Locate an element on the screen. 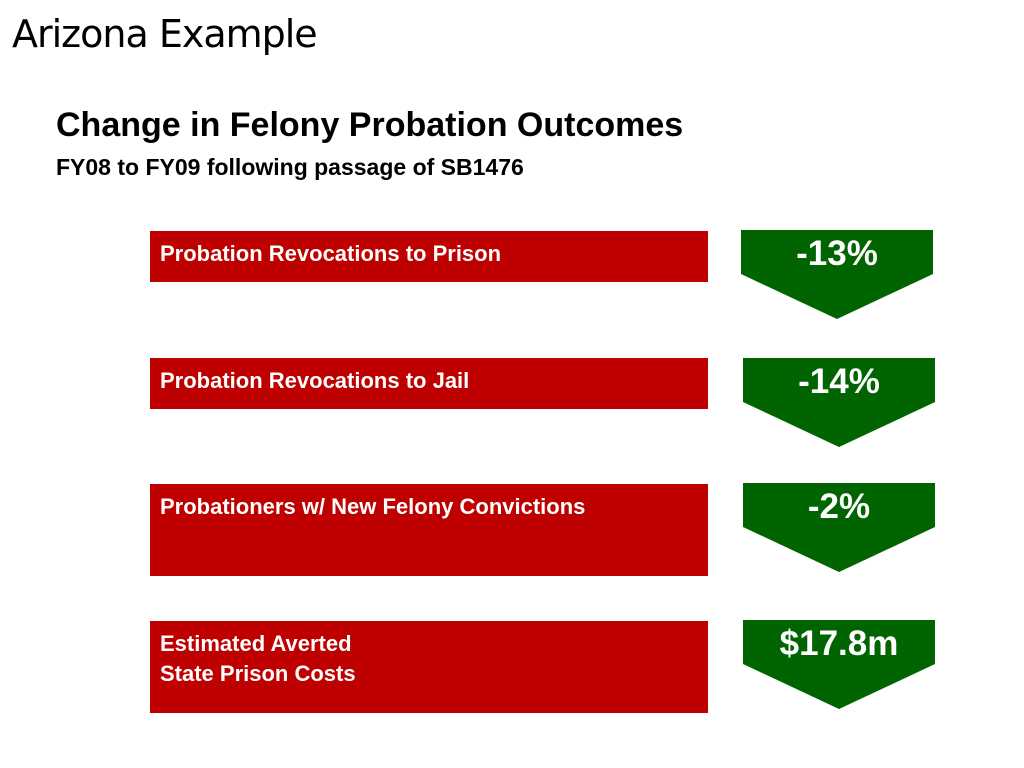 Image resolution: width=1024 pixels, height=768 pixels. outcome-change-value: -2% is located at coordinates (839, 506).